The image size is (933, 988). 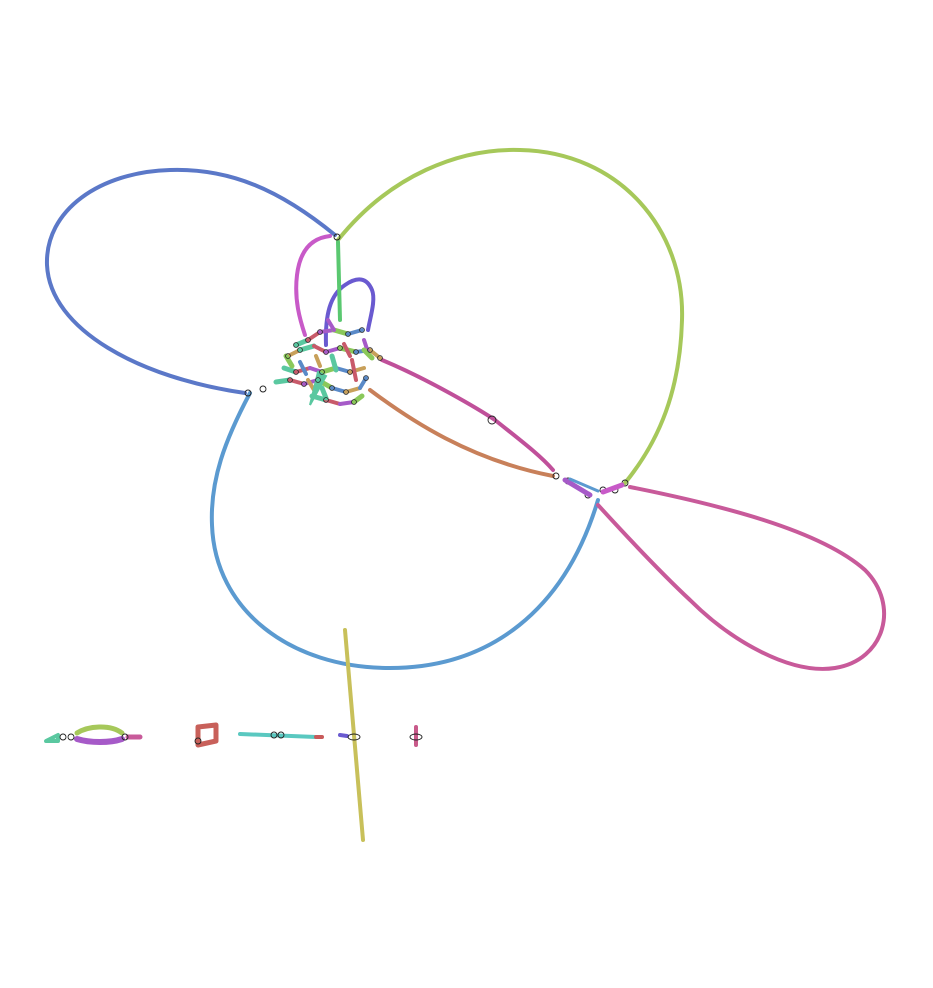 What do you see at coordinates (461, 433) in the screenshot?
I see `segment-connector-orange` at bounding box center [461, 433].